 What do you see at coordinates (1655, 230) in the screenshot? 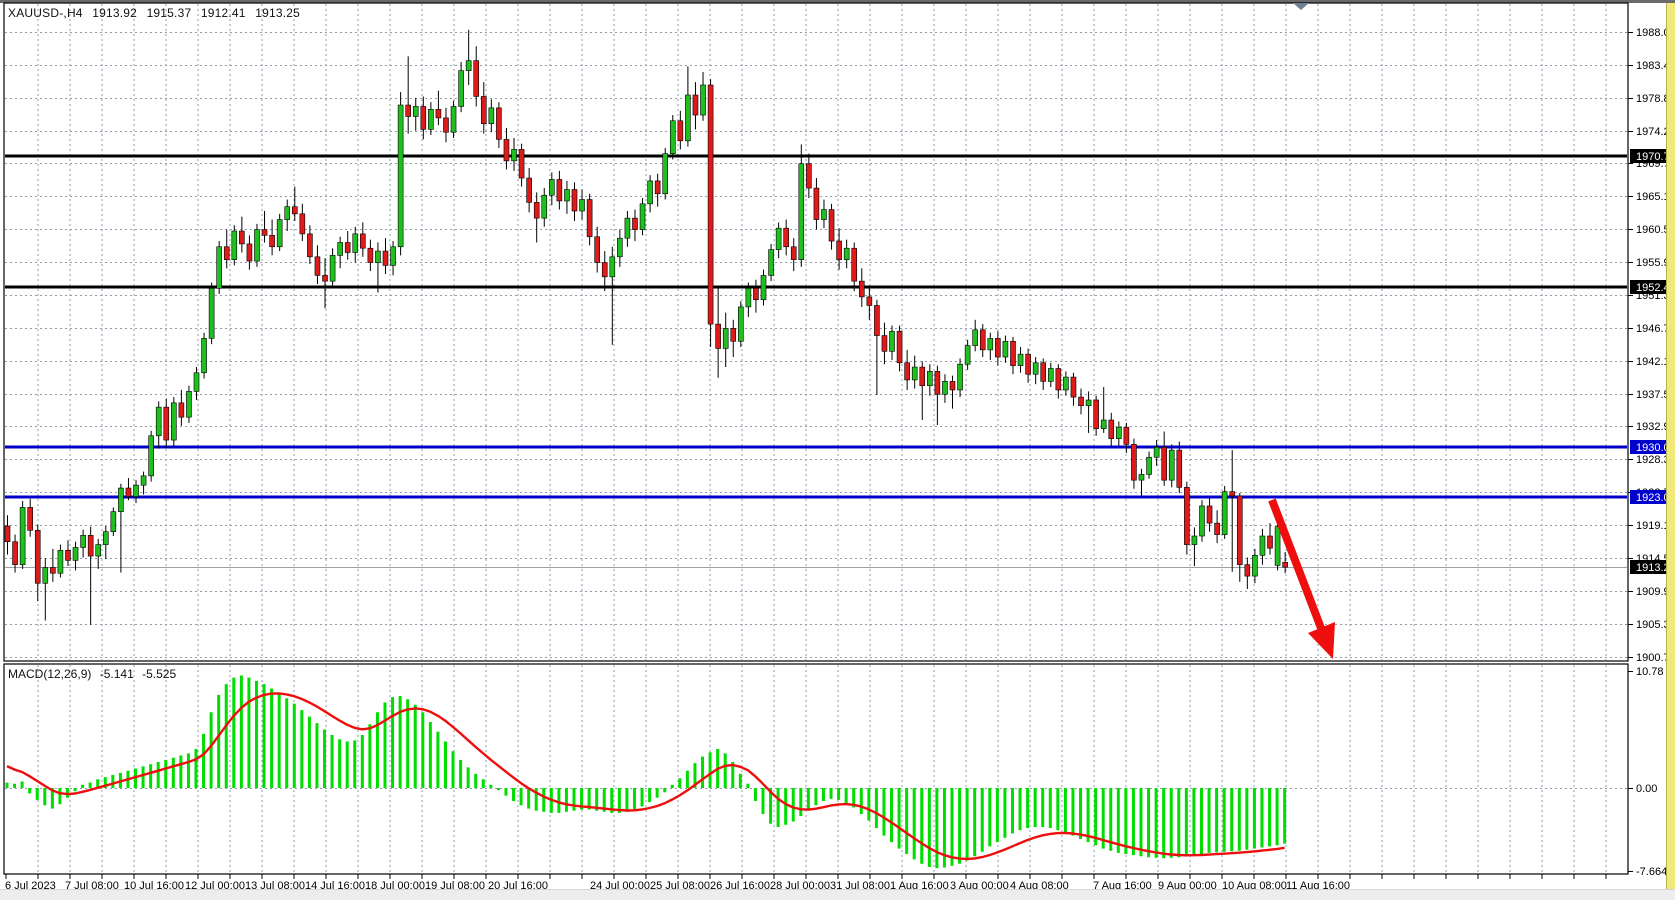
I see `svg-text: 1960.50` at bounding box center [1655, 230].